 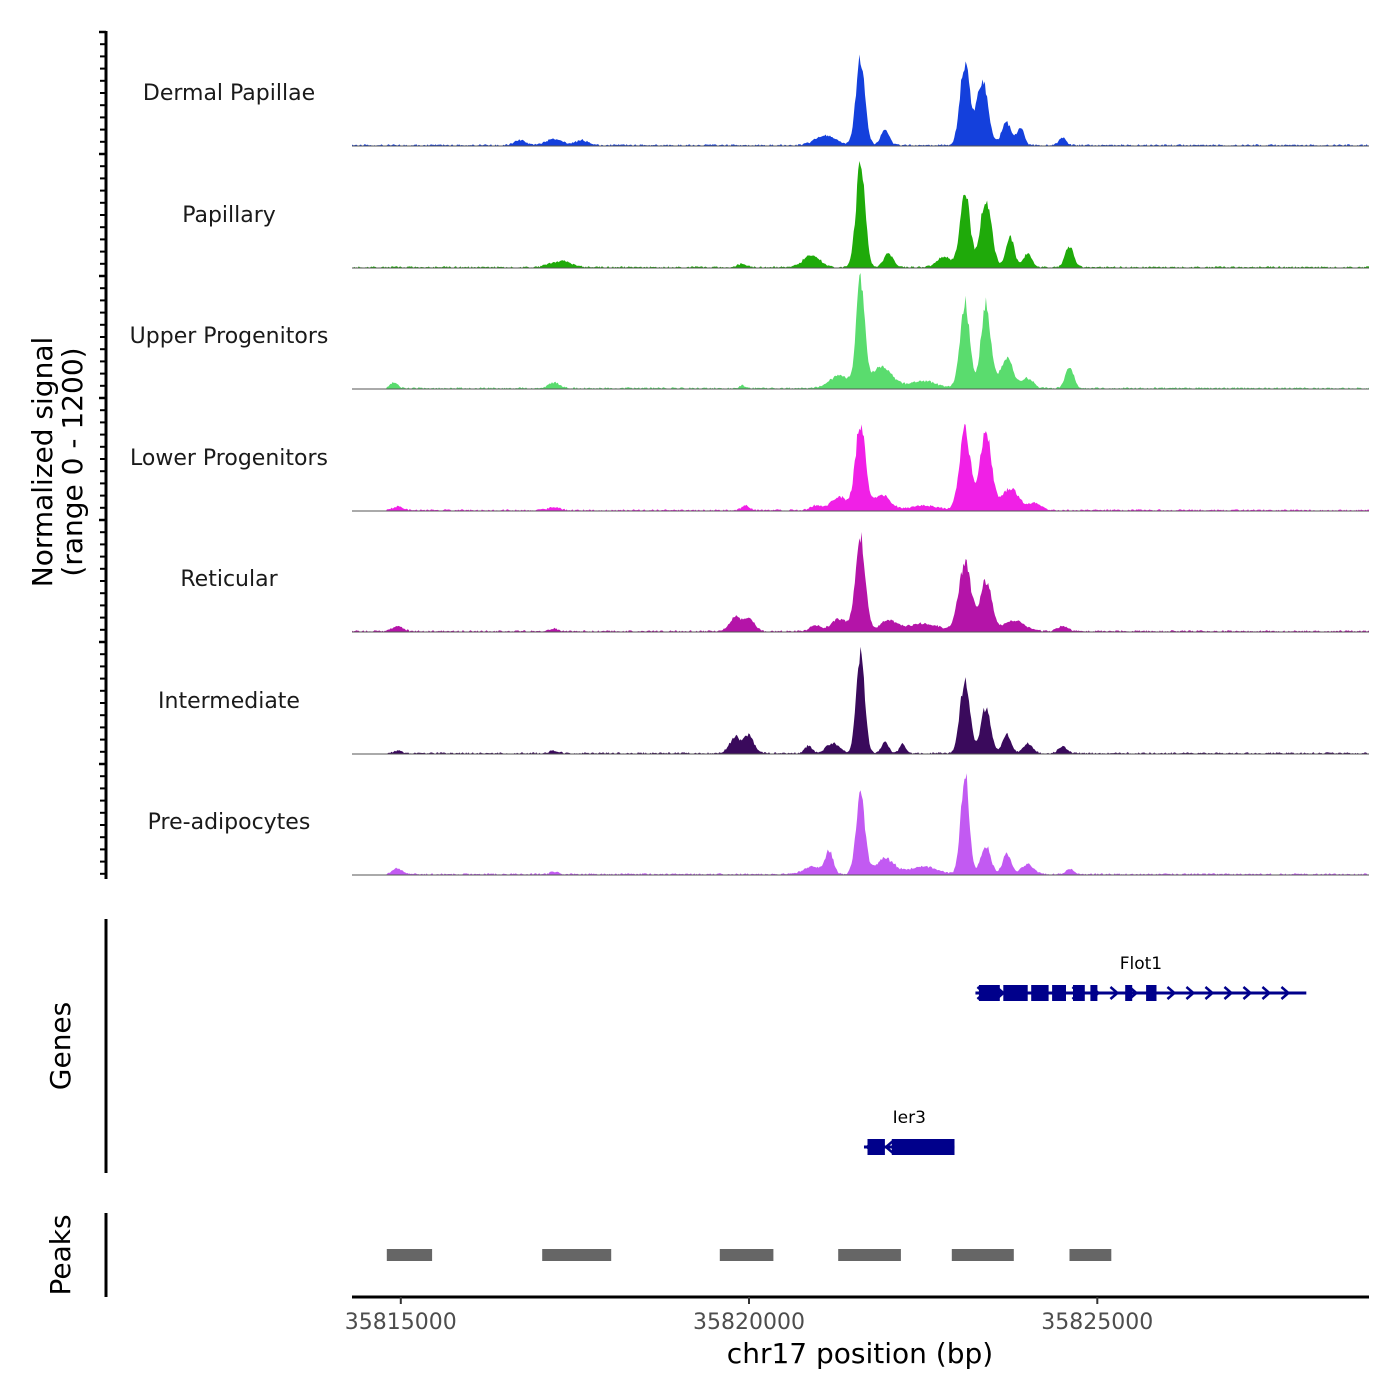 I want to click on track-papillary, so click(x=860, y=215).